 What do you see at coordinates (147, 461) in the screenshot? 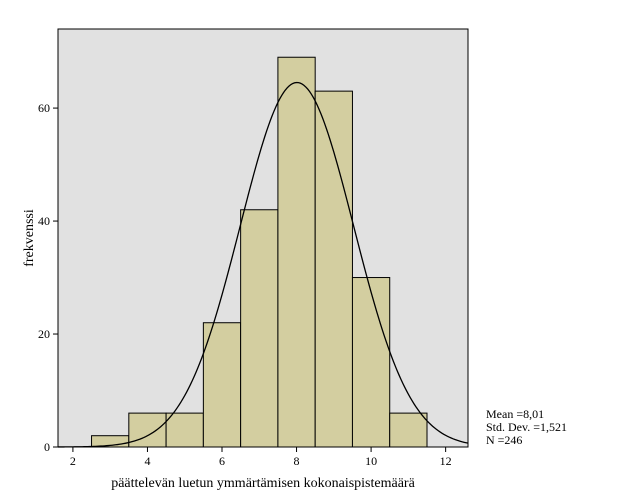
I see `x-tick-label: 4` at bounding box center [147, 461].